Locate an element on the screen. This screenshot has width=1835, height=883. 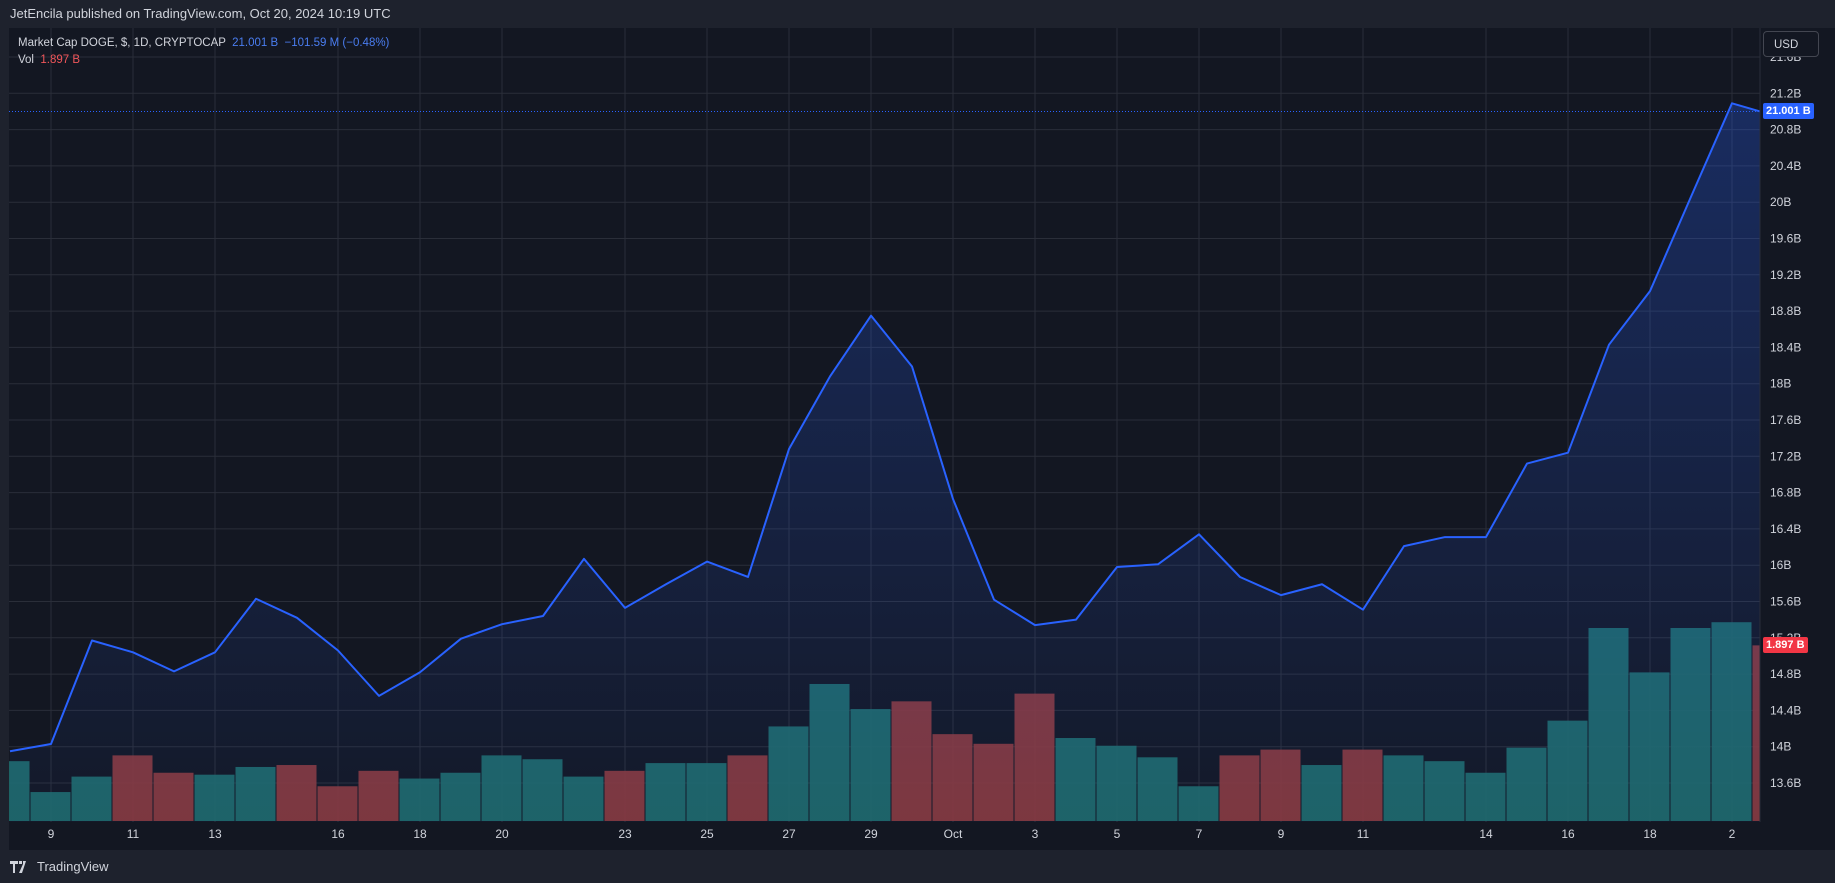
x-tick-label: 7 is located at coordinates (1199, 834).